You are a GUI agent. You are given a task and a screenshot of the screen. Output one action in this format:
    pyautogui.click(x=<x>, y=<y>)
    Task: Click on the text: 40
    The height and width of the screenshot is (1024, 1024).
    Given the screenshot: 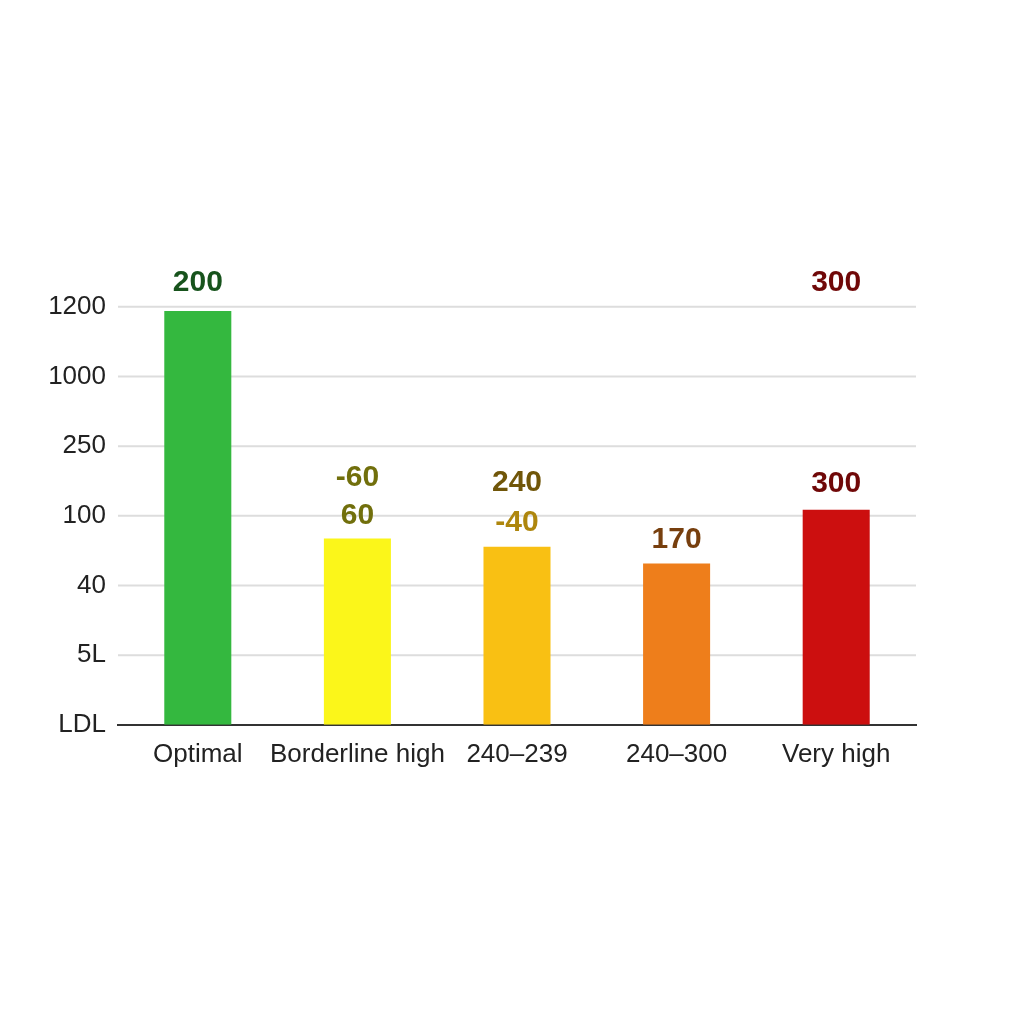 What is the action you would take?
    pyautogui.click(x=91, y=583)
    